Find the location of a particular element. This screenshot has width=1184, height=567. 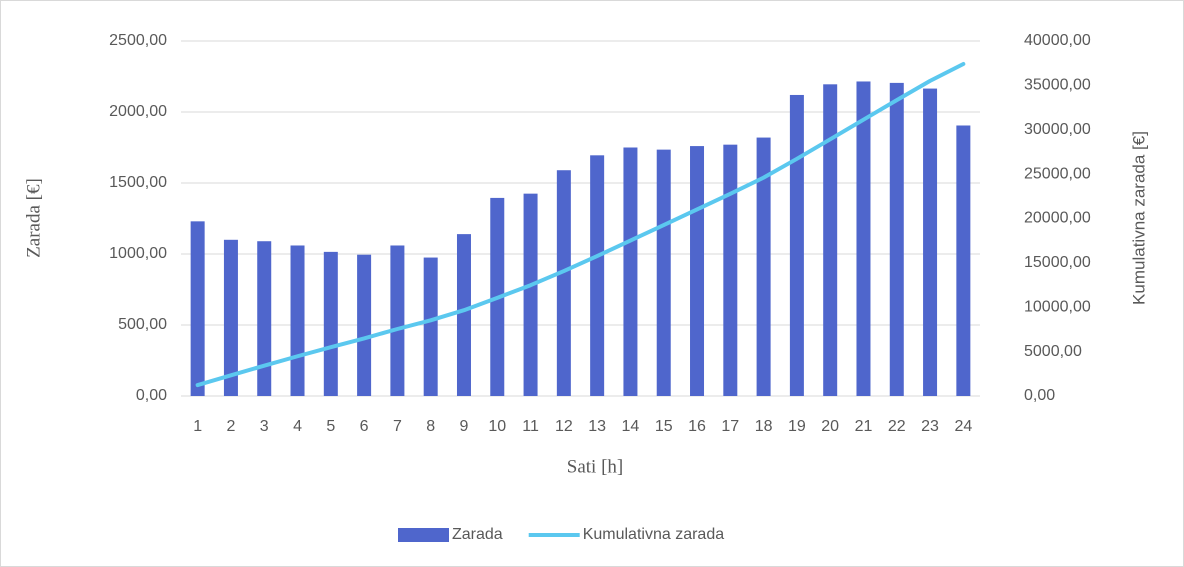

x-tick-label: 12 is located at coordinates (564, 426).